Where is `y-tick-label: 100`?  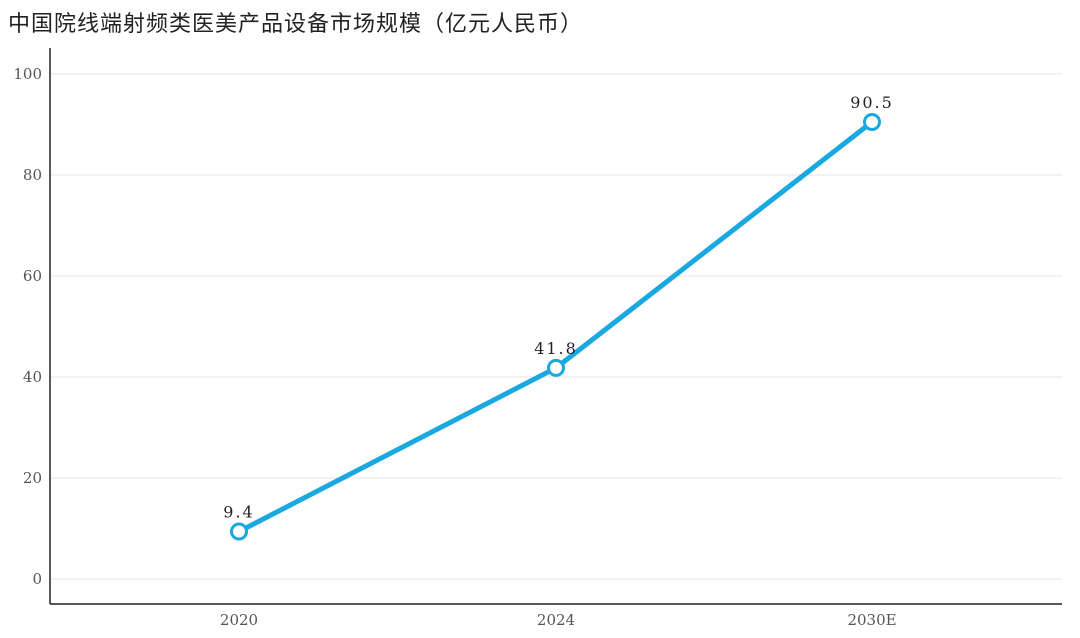
y-tick-label: 100 is located at coordinates (27, 74).